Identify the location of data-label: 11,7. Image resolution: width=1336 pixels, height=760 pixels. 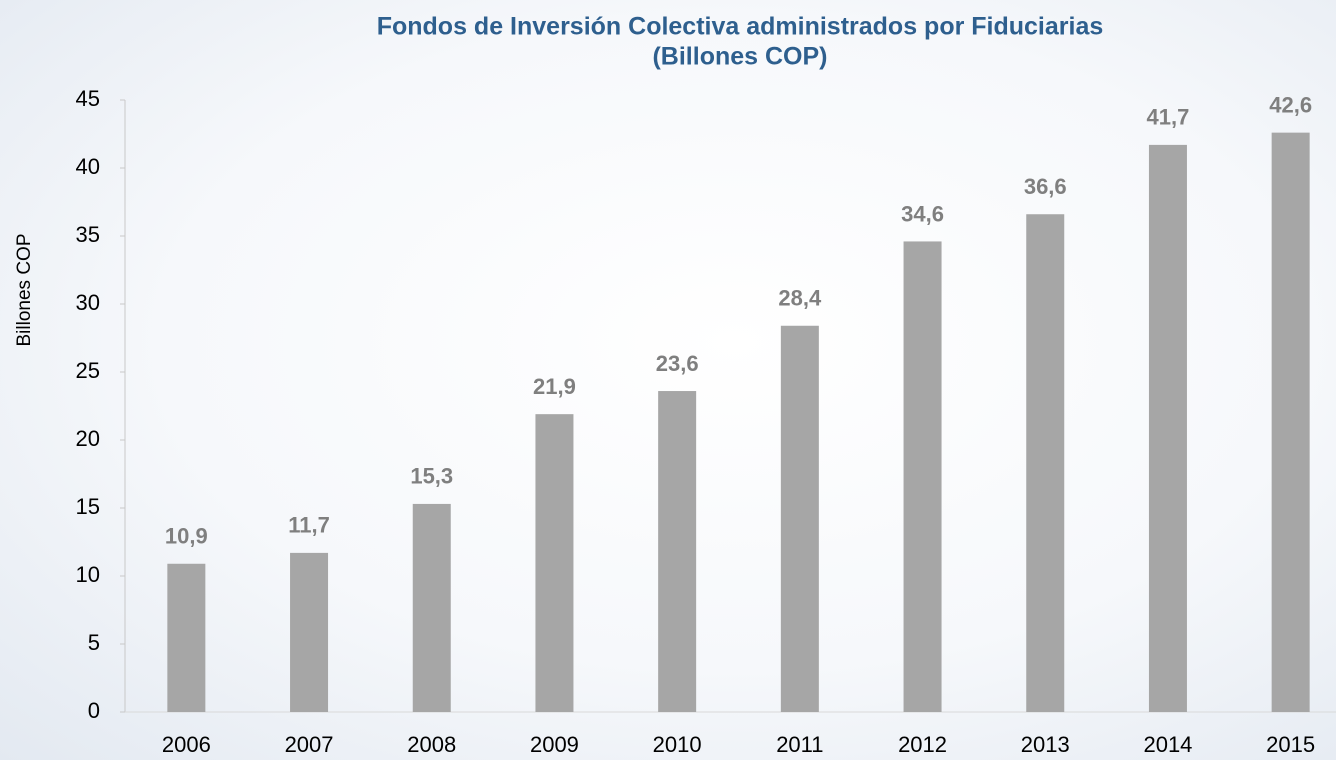
(309, 525).